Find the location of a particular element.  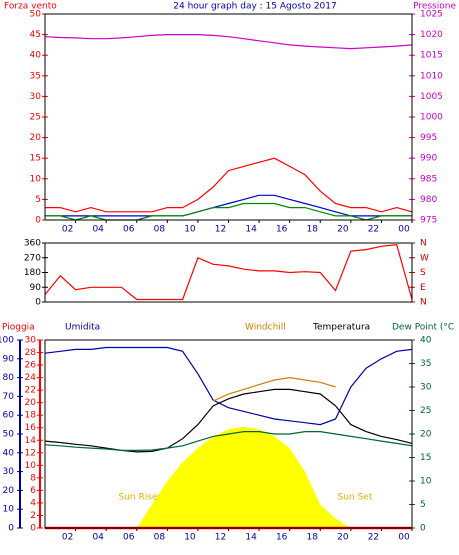

y2-tick-label: S is located at coordinates (423, 273).